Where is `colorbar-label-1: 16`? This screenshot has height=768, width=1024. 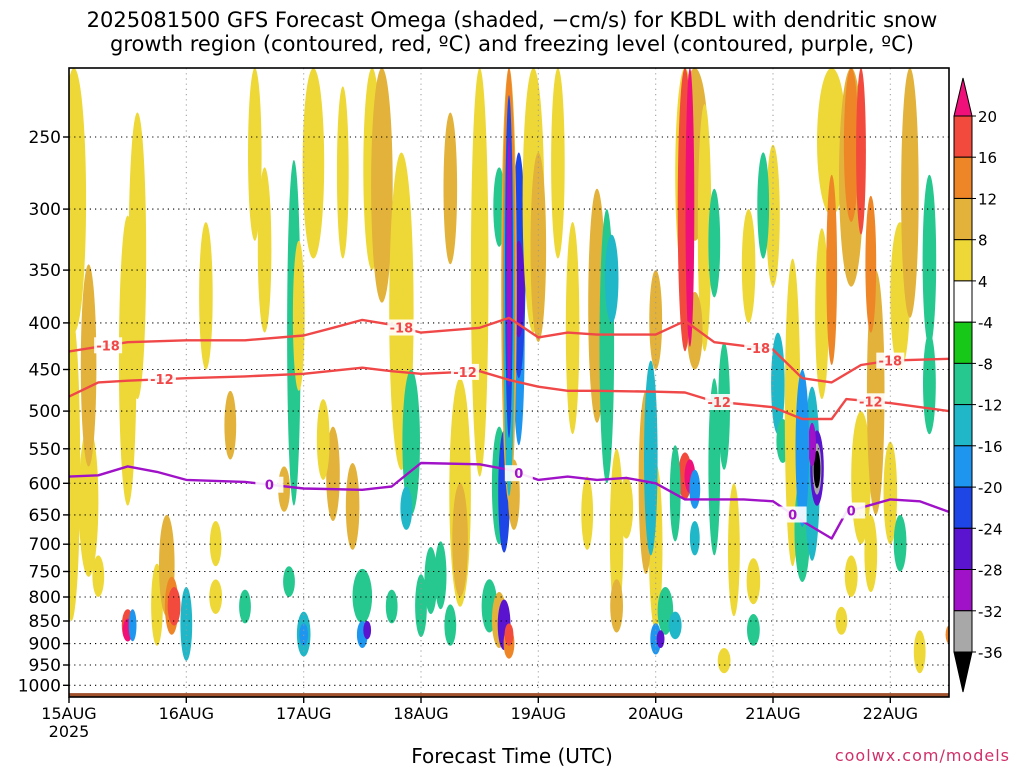 colorbar-label-1: 16 is located at coordinates (987, 158).